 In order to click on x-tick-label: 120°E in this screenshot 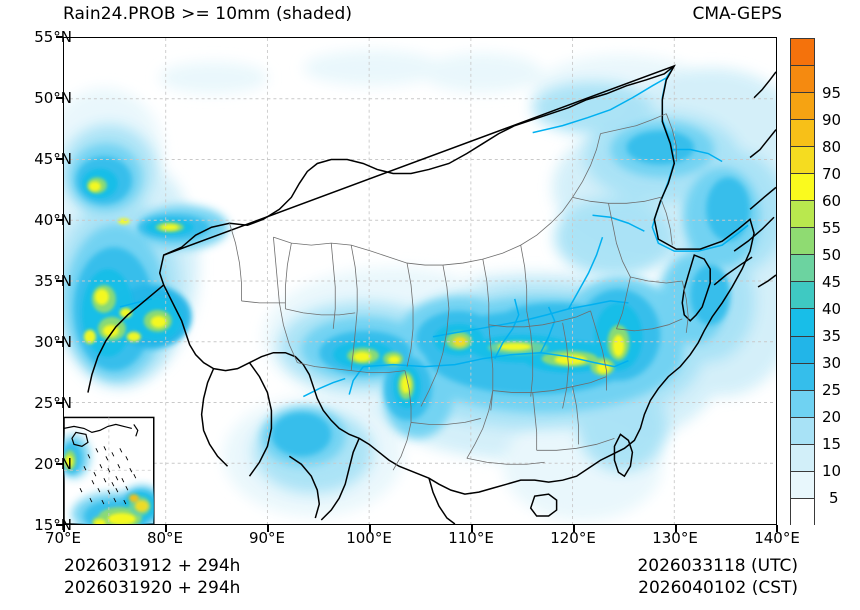, I will do `click(573, 538)`.